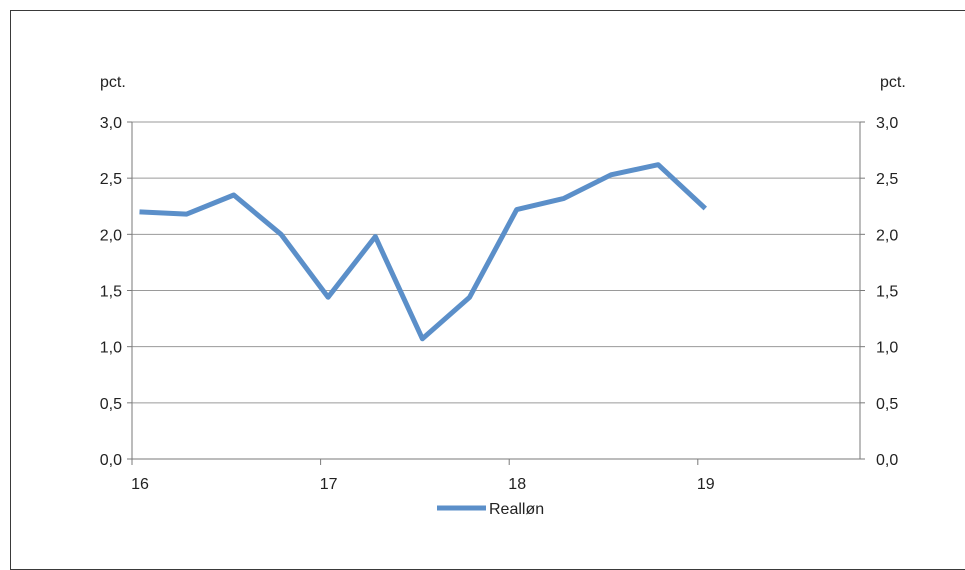 The height and width of the screenshot is (570, 965). Describe the element at coordinates (111, 460) in the screenshot. I see `y-tick-label-left: 0,0` at that location.